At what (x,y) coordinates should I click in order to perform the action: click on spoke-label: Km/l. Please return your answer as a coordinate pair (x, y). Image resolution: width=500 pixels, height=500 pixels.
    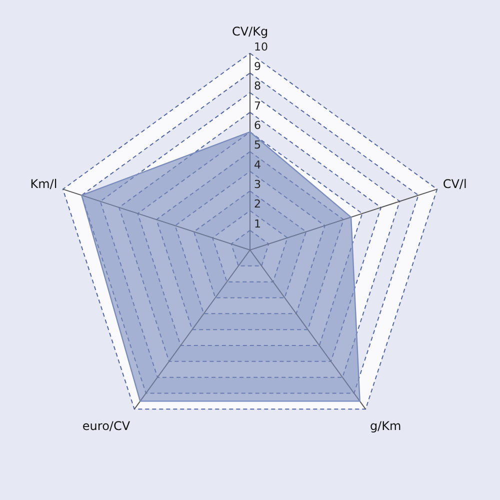
    Looking at the image, I should click on (44, 184).